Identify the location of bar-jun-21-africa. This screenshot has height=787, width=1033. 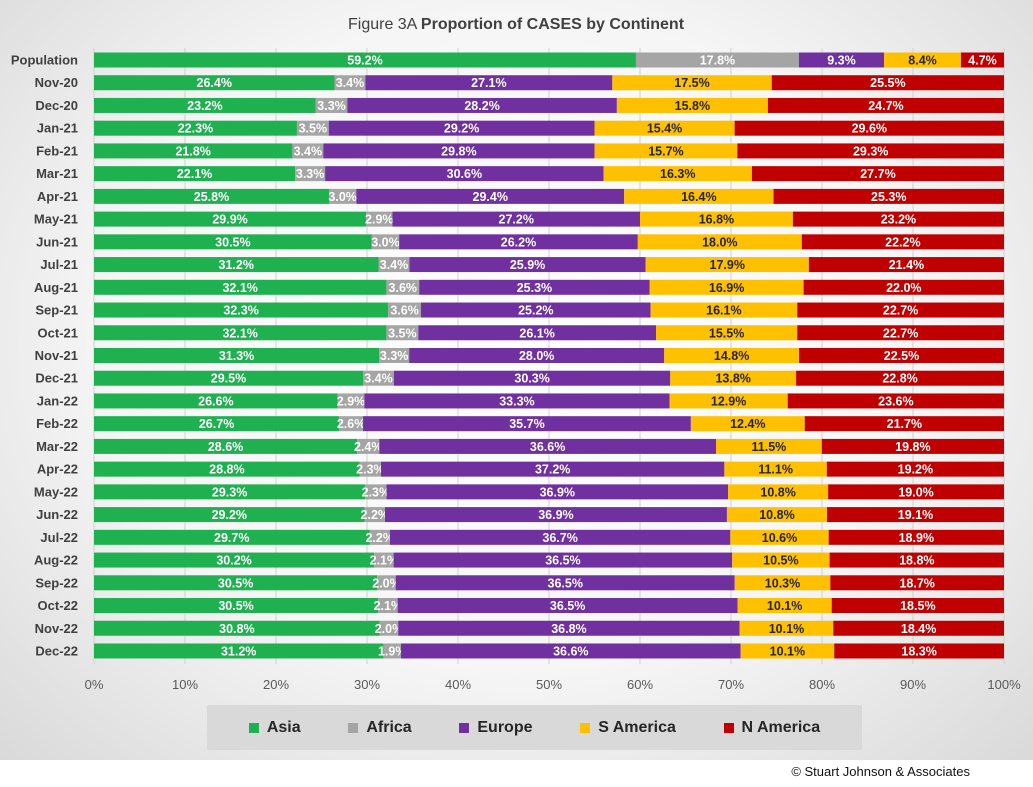
(385, 242).